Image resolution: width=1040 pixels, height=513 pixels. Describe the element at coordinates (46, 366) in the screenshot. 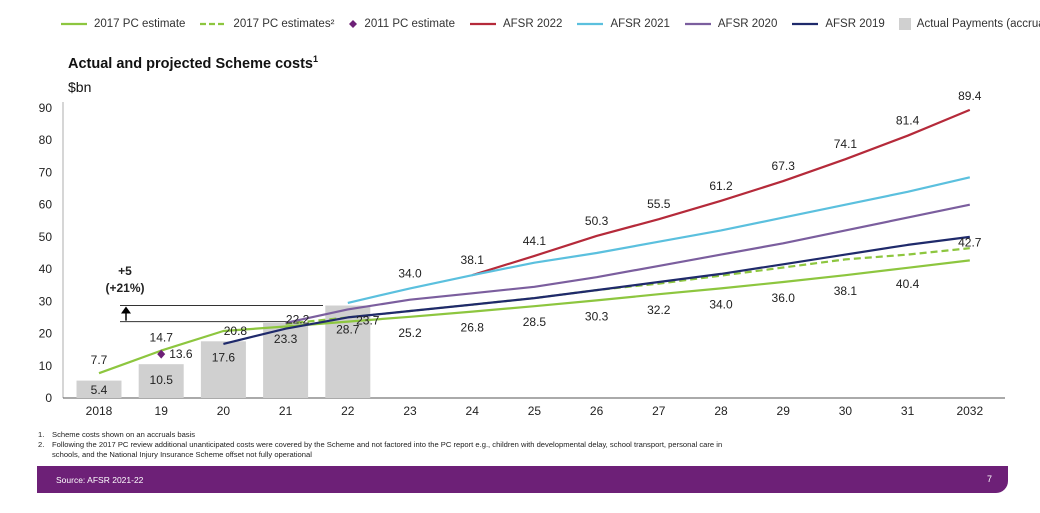

I see `y-tick-label: 10` at that location.